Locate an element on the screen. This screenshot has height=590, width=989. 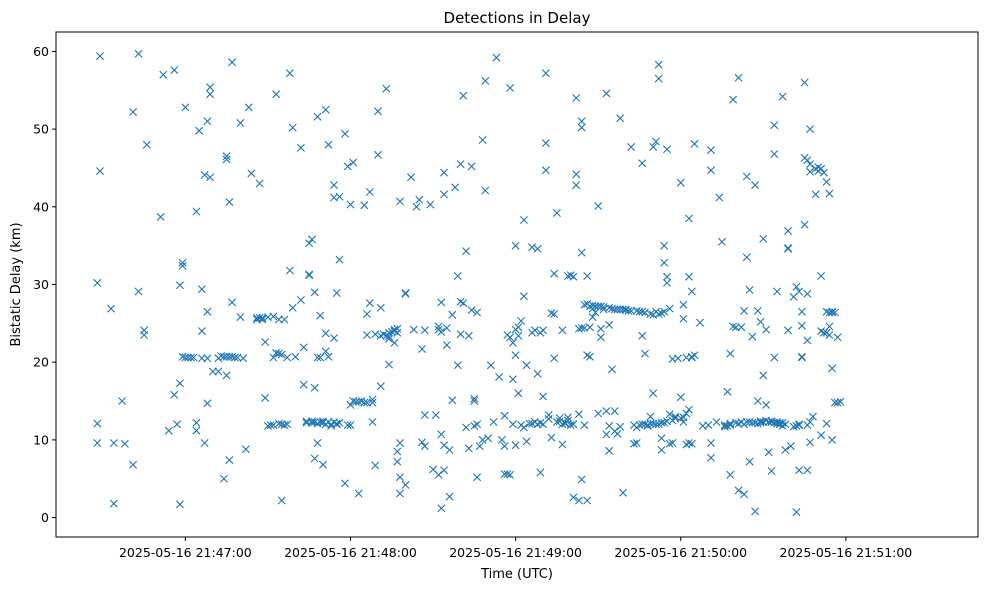
x-tick-label: 2025-05-16 21:49:00 is located at coordinates (515, 552).